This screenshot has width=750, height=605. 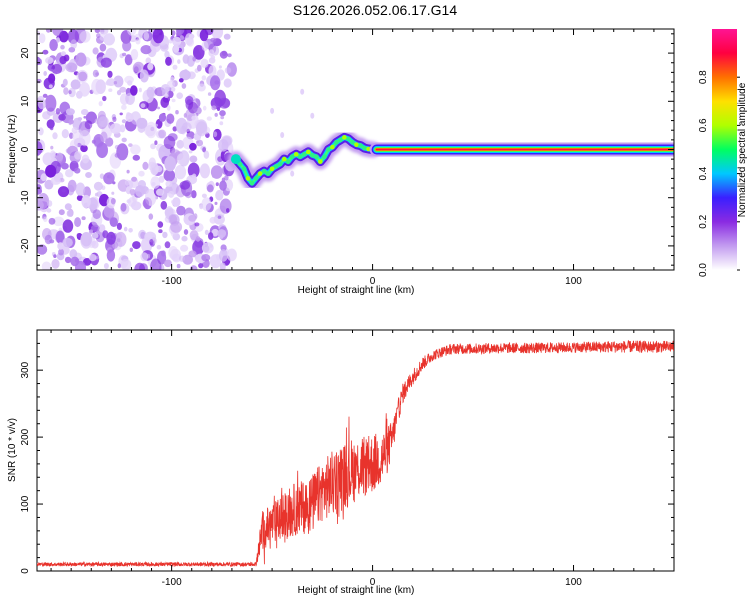 I want to click on snr-y-tick-label: 200, so click(x=25, y=436).